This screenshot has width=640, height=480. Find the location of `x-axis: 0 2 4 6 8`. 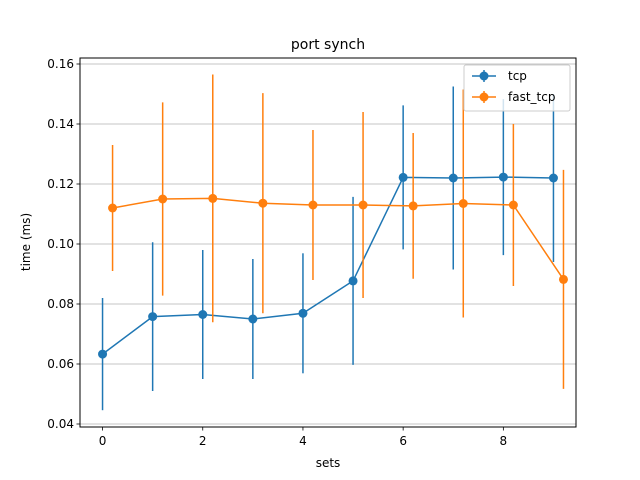

x-axis: 0 2 4 6 8 is located at coordinates (303, 437).